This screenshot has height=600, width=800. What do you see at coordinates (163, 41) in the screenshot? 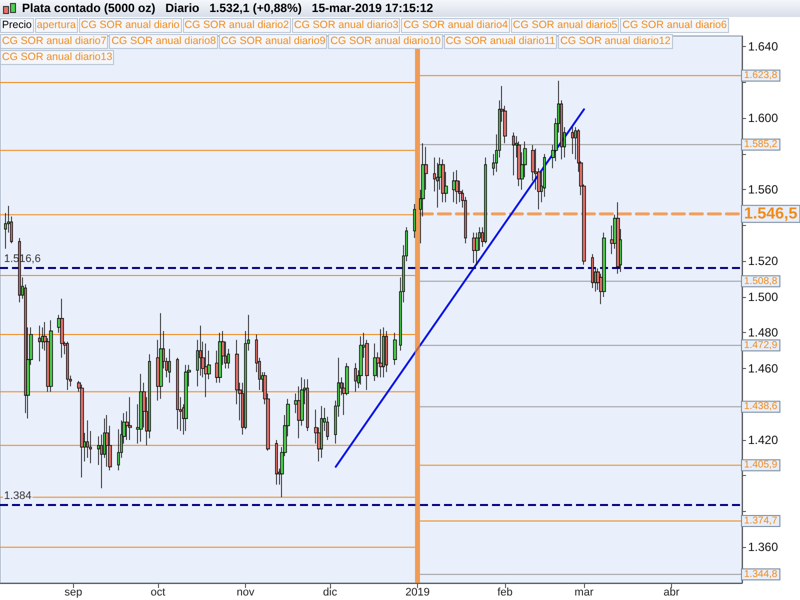
I see `annotation: CG SOR anual diario8` at bounding box center [163, 41].